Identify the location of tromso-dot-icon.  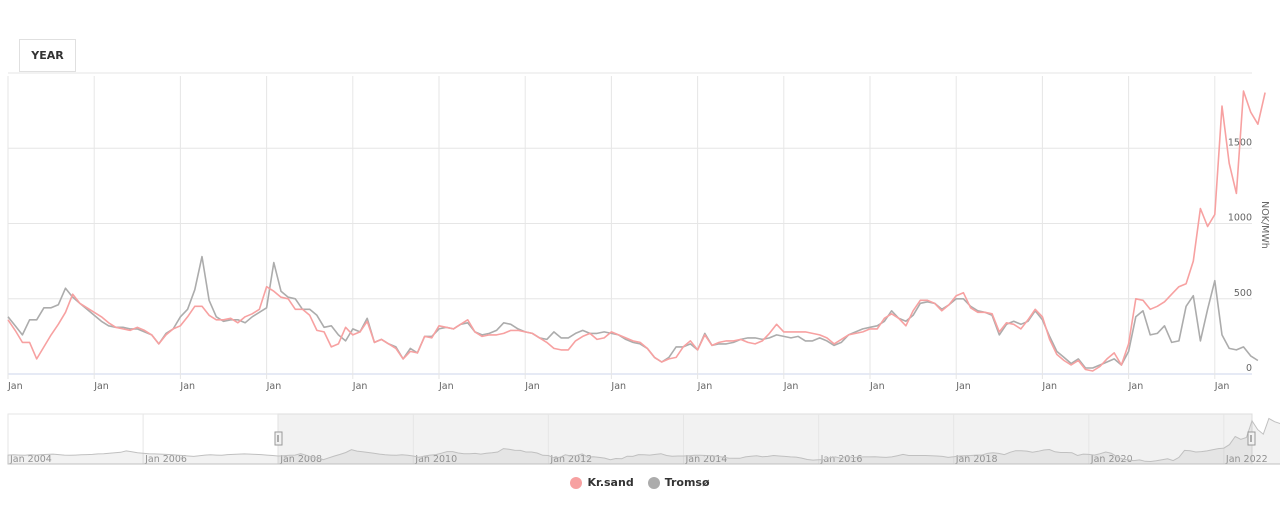
(653, 482).